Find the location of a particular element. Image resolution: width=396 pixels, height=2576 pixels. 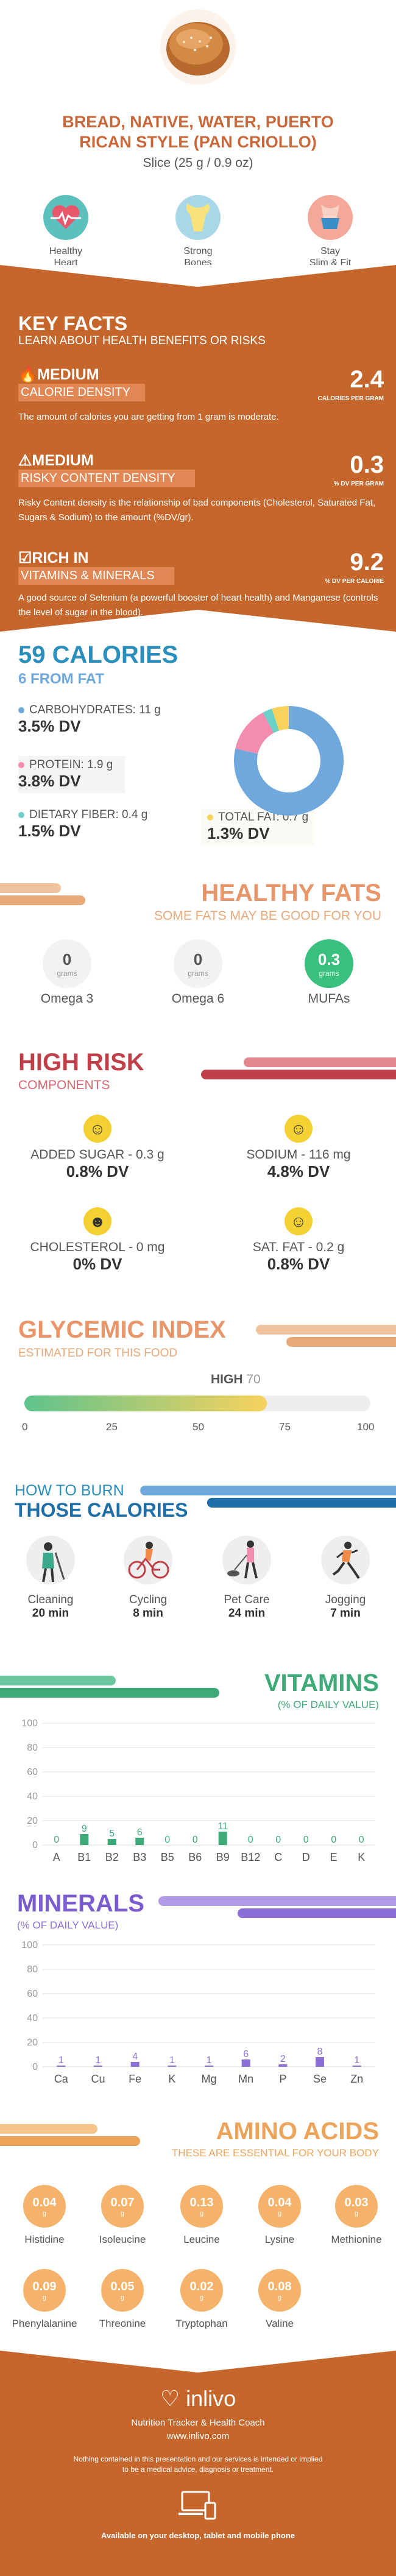

x-tick-label: B6 is located at coordinates (195, 1857).